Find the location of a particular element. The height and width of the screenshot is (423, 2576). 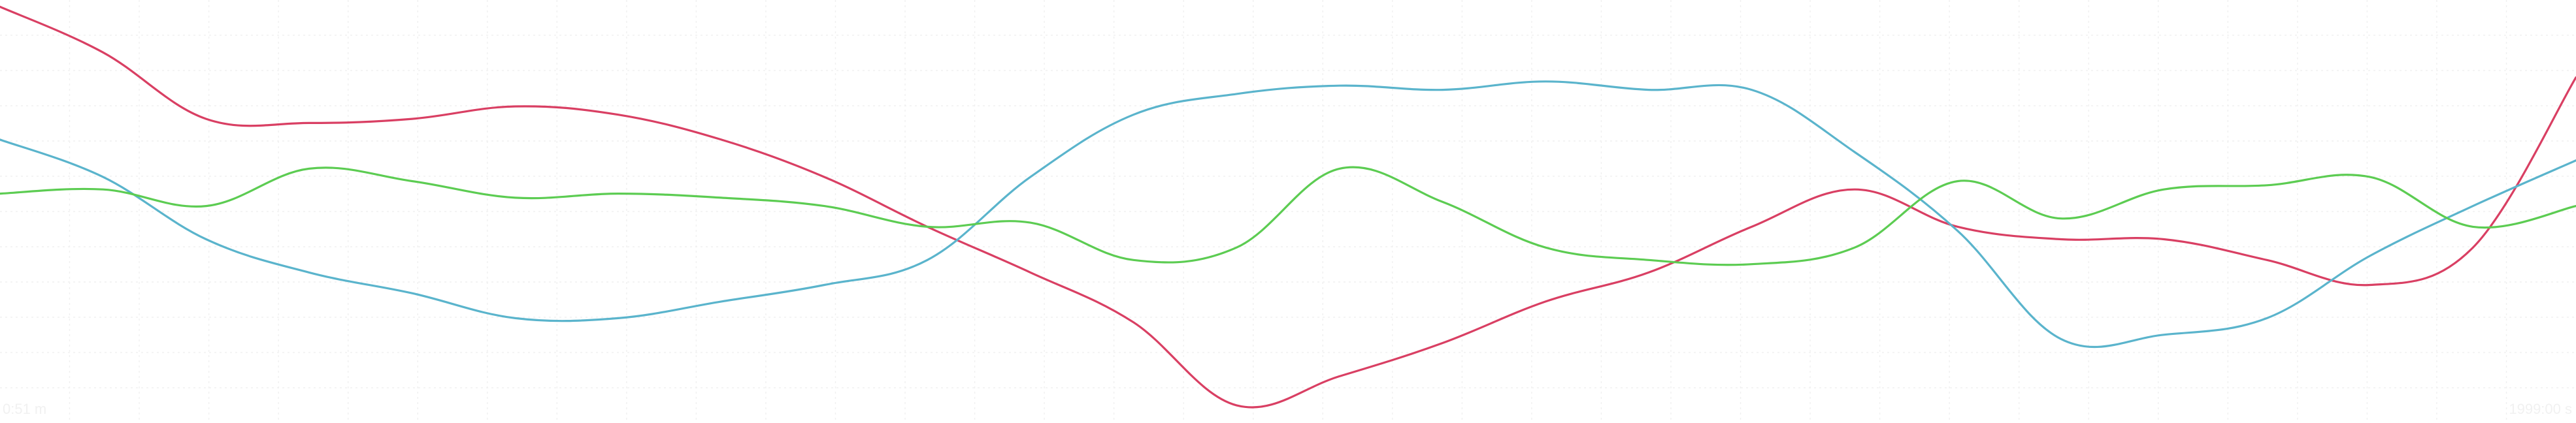

x-tick-label-end: 1999:00 s is located at coordinates (2540, 409).